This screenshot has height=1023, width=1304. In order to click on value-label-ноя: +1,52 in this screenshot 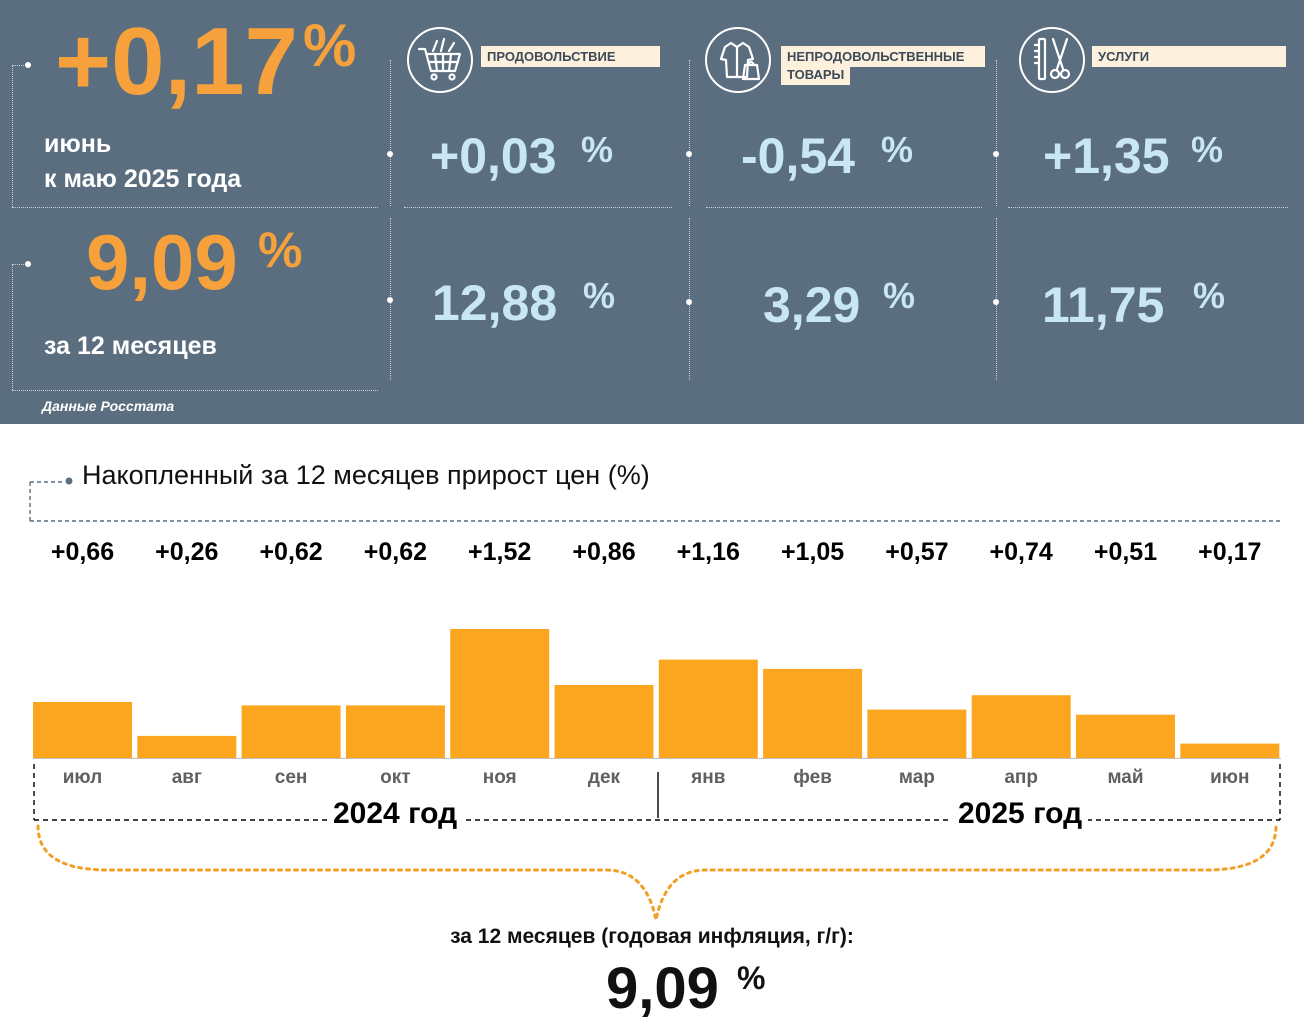, I will do `click(500, 552)`.